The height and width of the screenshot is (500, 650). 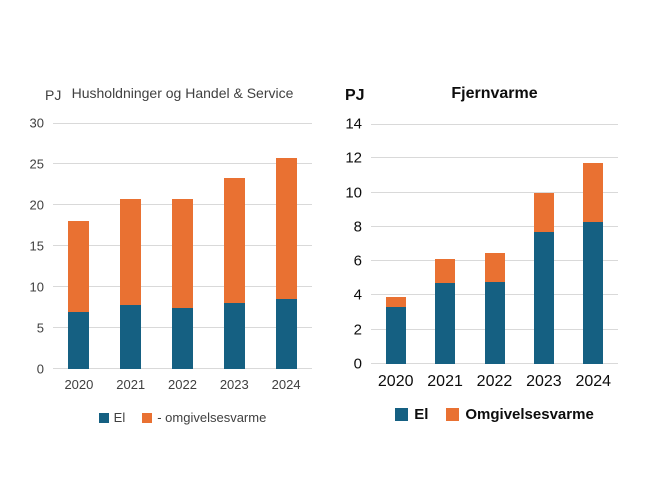 I want to click on y-tick-label: 14, so click(x=353, y=124).